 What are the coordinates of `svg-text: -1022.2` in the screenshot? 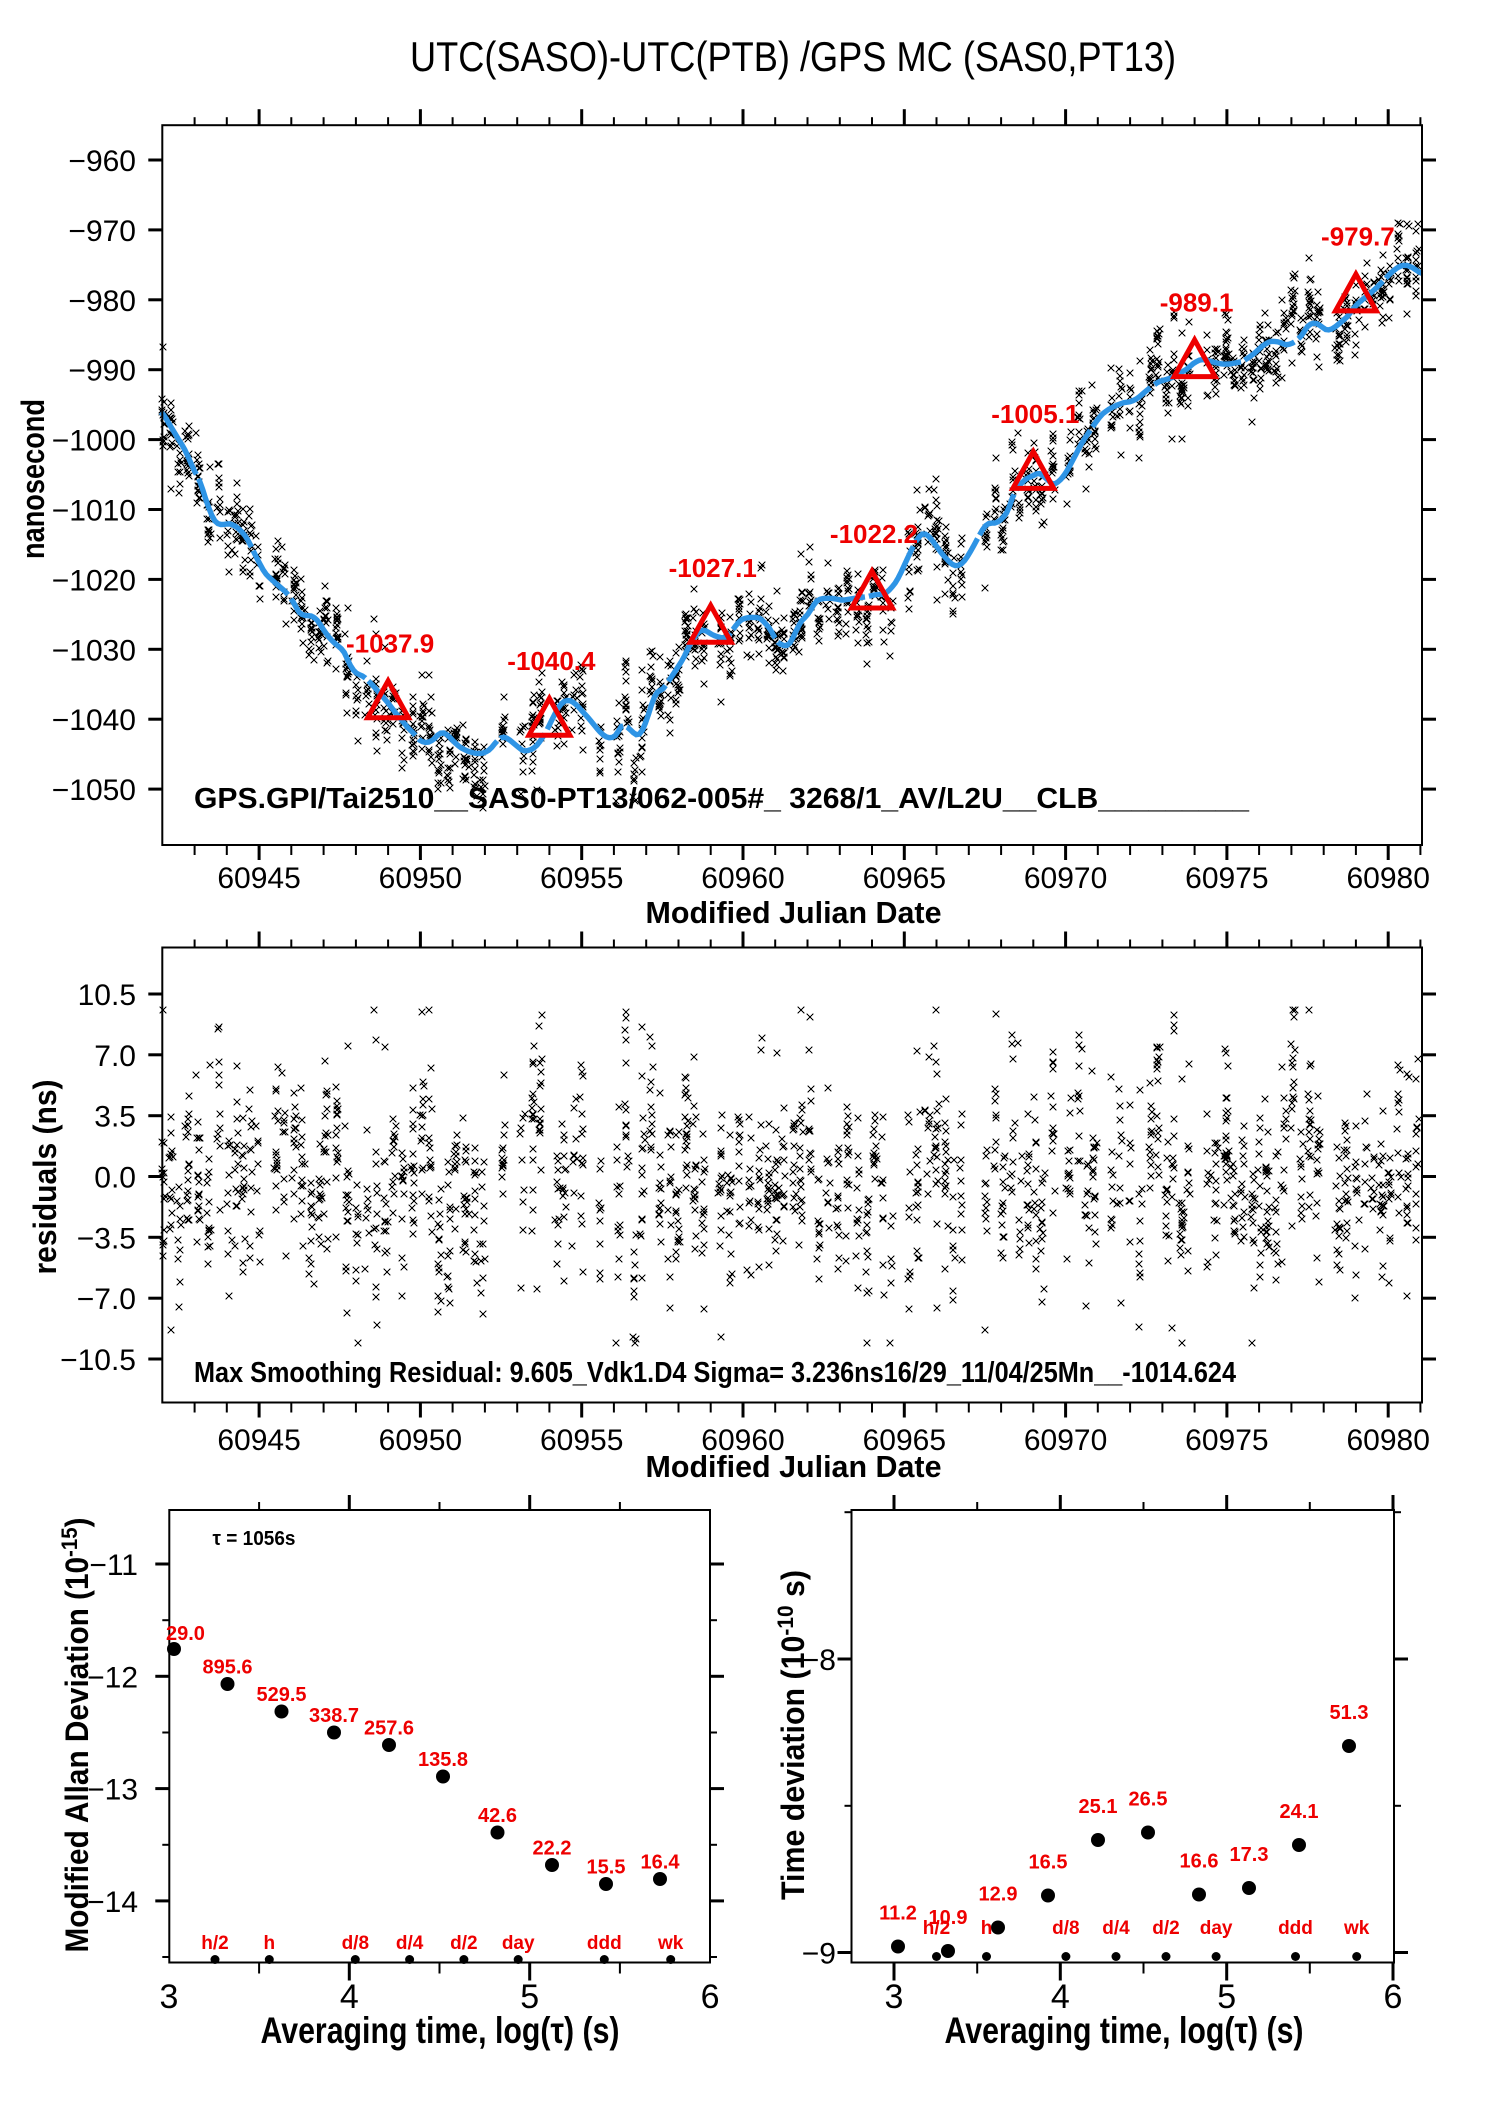 It's located at (874, 534).